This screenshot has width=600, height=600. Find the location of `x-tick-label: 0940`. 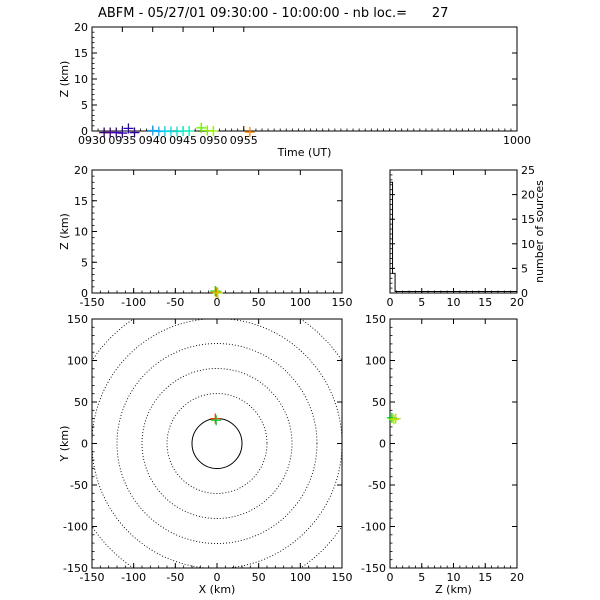

x-tick-label: 0940 is located at coordinates (153, 140).